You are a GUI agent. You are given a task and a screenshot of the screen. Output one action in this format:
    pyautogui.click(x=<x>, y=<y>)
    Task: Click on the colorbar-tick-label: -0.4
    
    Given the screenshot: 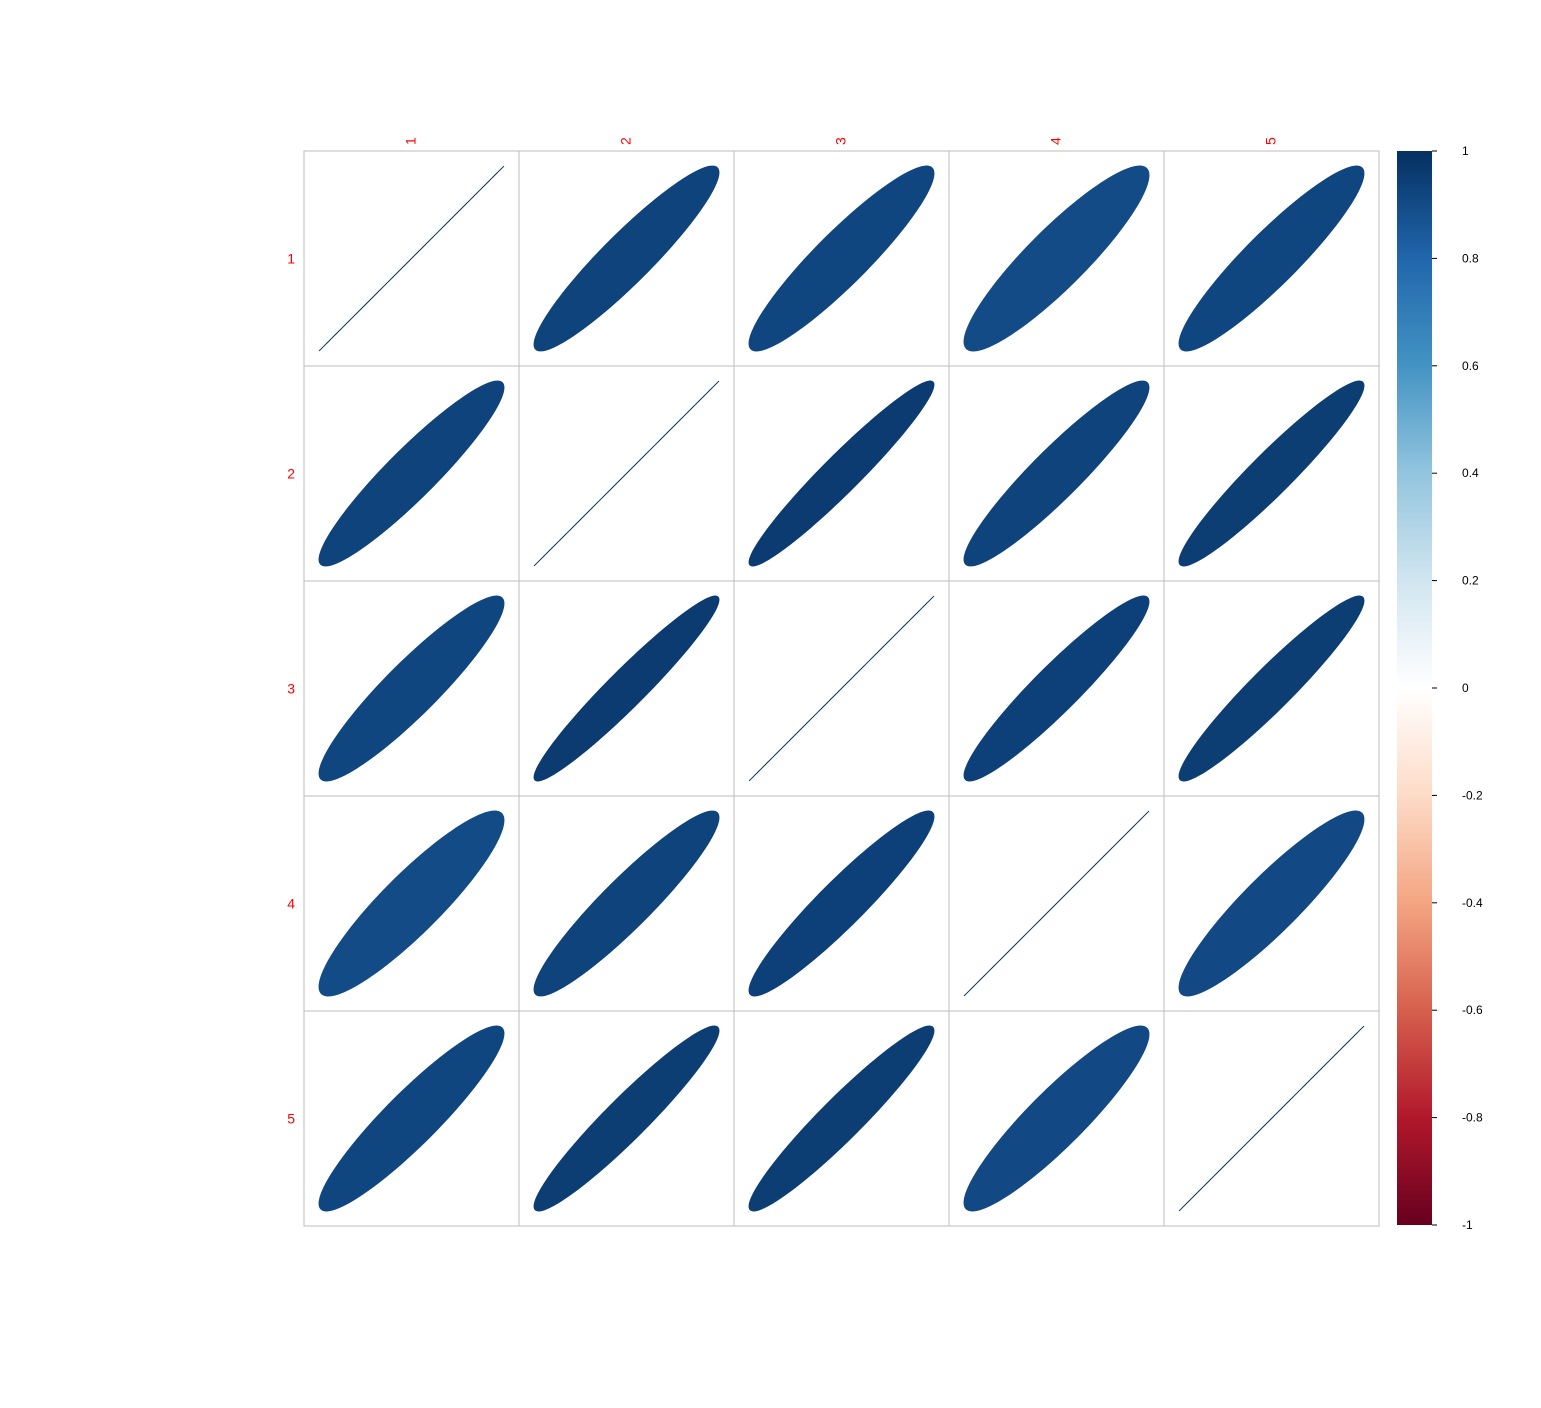 What is the action you would take?
    pyautogui.click(x=1472, y=903)
    